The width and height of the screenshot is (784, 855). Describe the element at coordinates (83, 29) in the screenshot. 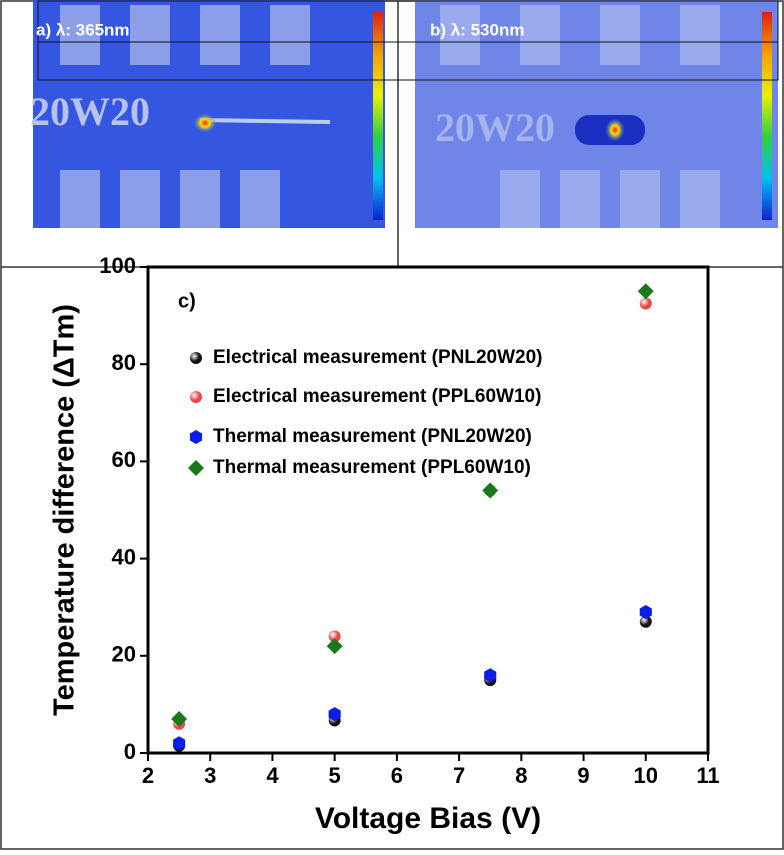

I see `panel-label: a) λ: 365nm` at that location.